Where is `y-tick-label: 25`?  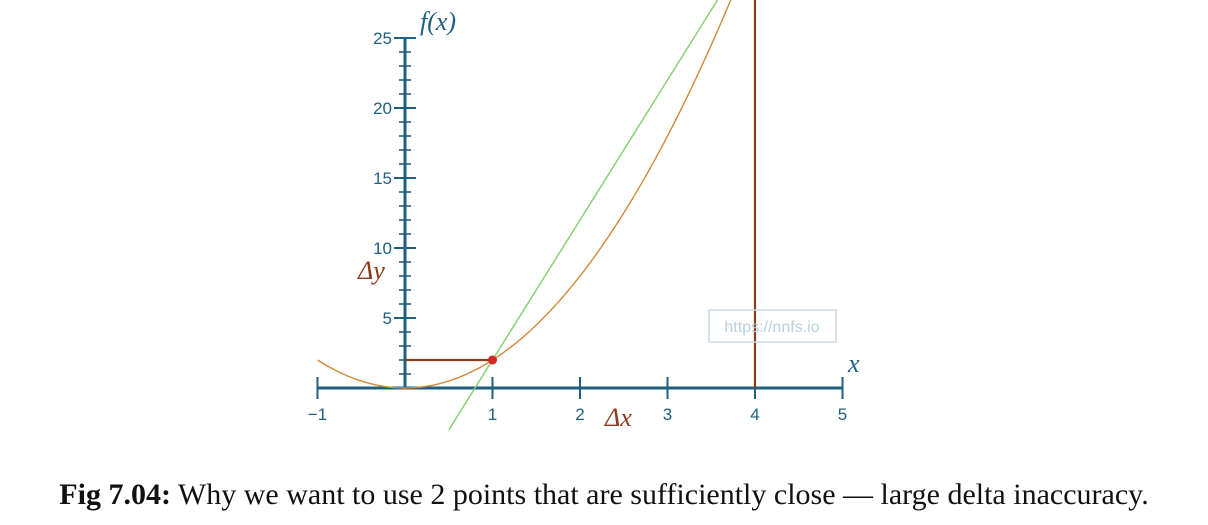 y-tick-label: 25 is located at coordinates (382, 38).